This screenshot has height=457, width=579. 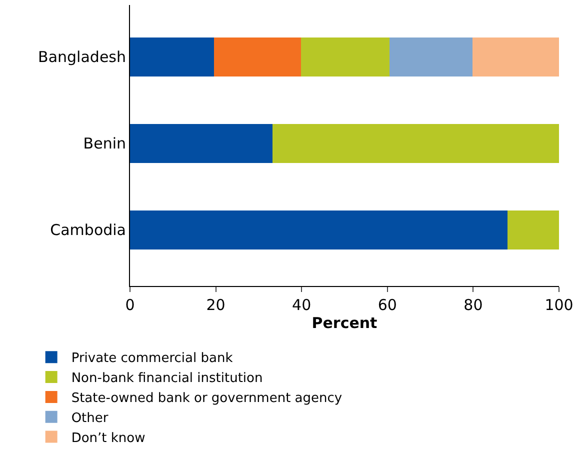 I want to click on x-tick-label: 60, so click(x=387, y=305).